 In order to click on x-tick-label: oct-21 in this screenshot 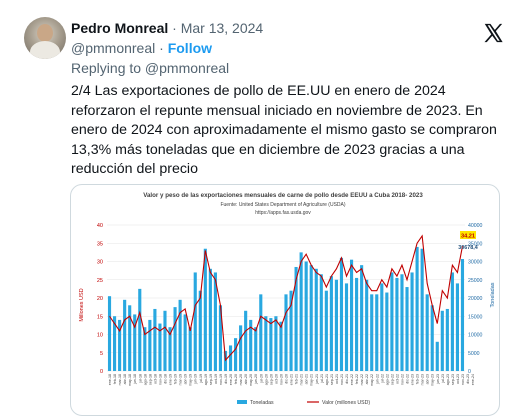, I will do `click(337, 379)`.